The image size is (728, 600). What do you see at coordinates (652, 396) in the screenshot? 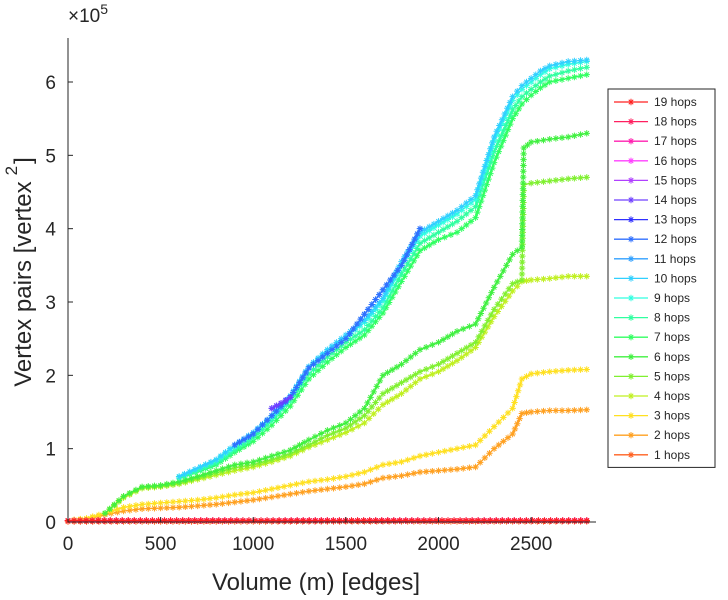
I see `legend-item: 4 hops` at bounding box center [652, 396].